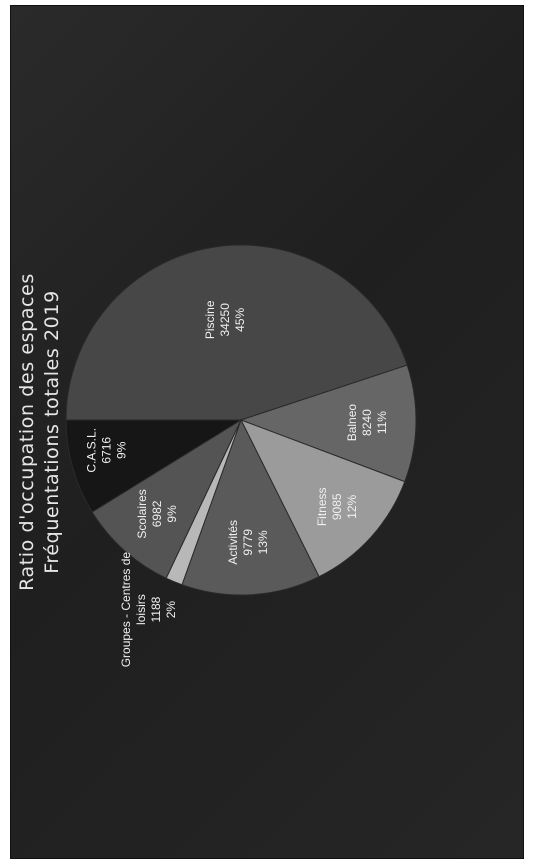 The height and width of the screenshot is (866, 533). I want to click on slice-label-2: Fitness908512%, so click(337, 506).